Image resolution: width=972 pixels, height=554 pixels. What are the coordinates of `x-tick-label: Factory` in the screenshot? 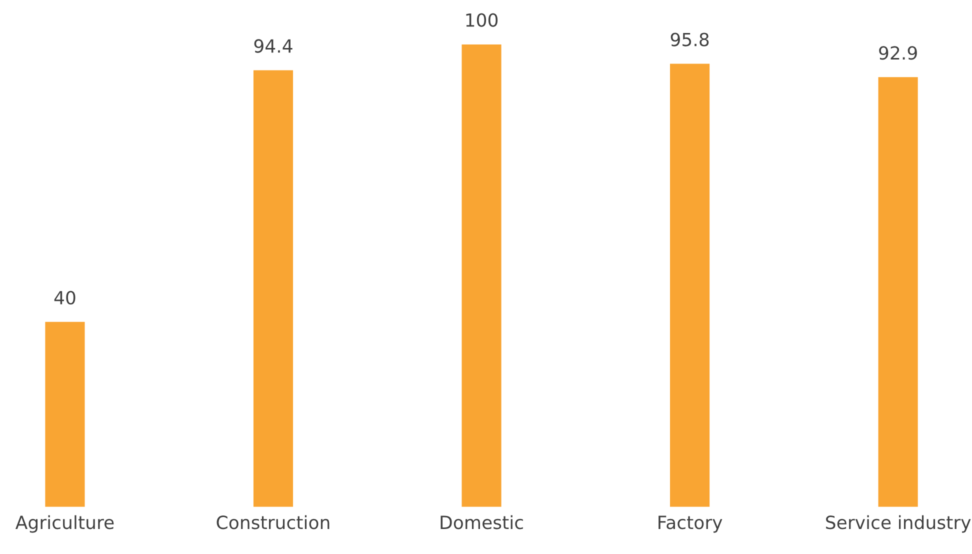 It's located at (690, 524).